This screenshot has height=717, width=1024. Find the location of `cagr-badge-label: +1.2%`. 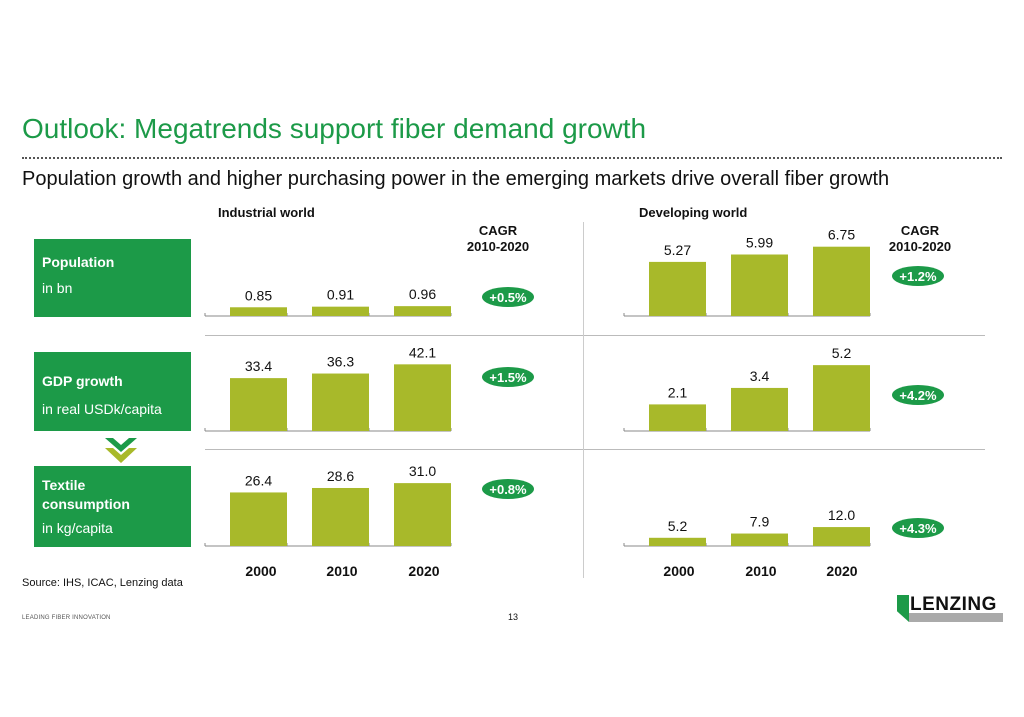

cagr-badge-label: +1.2% is located at coordinates (918, 276).